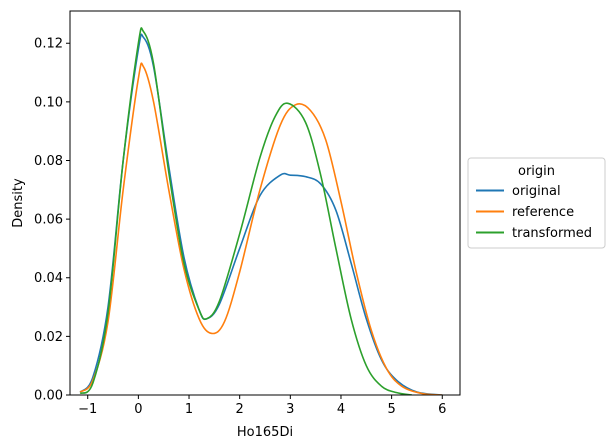 This screenshot has height=448, width=613. I want to click on y-tick-label: 0.00, so click(48, 396).